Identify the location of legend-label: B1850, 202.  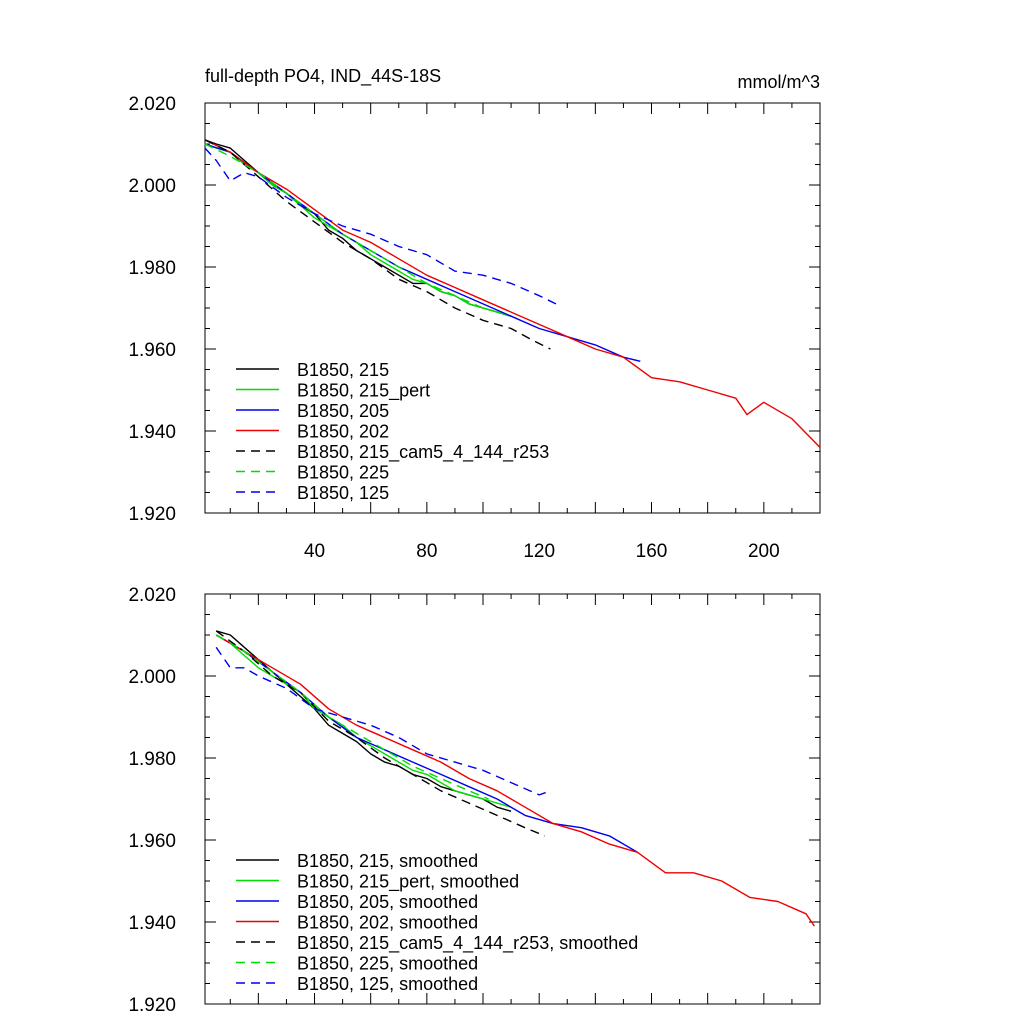
(343, 432).